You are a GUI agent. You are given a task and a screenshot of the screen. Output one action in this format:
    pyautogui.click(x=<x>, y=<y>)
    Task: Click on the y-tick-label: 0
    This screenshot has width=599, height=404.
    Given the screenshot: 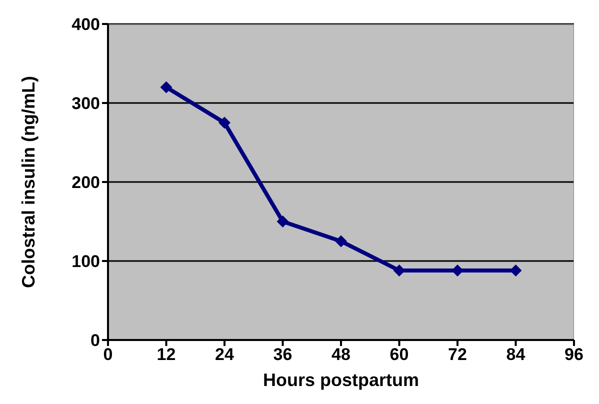 What is the action you would take?
    pyautogui.click(x=95, y=340)
    